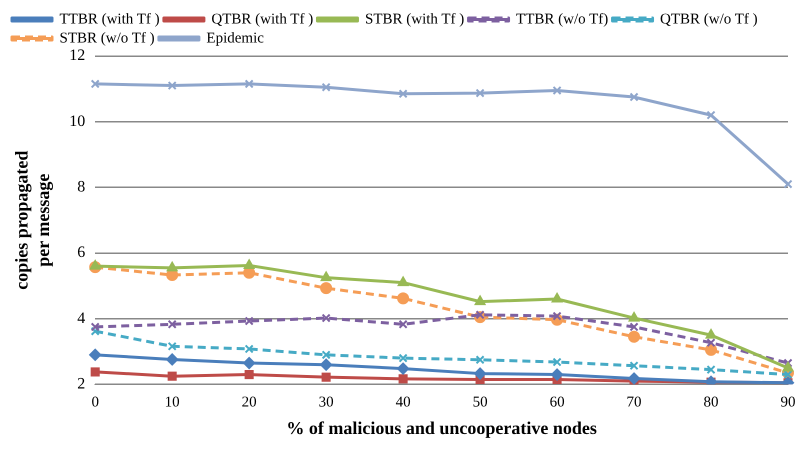  I want to click on x-tick-label: 40, so click(403, 402).